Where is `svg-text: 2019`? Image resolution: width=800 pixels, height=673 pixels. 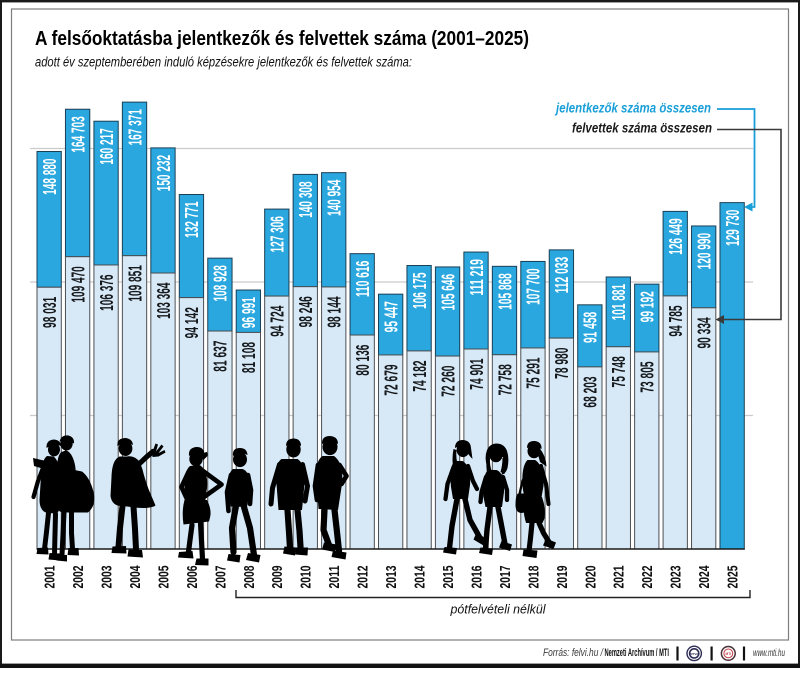
svg-text: 2019 is located at coordinates (562, 577).